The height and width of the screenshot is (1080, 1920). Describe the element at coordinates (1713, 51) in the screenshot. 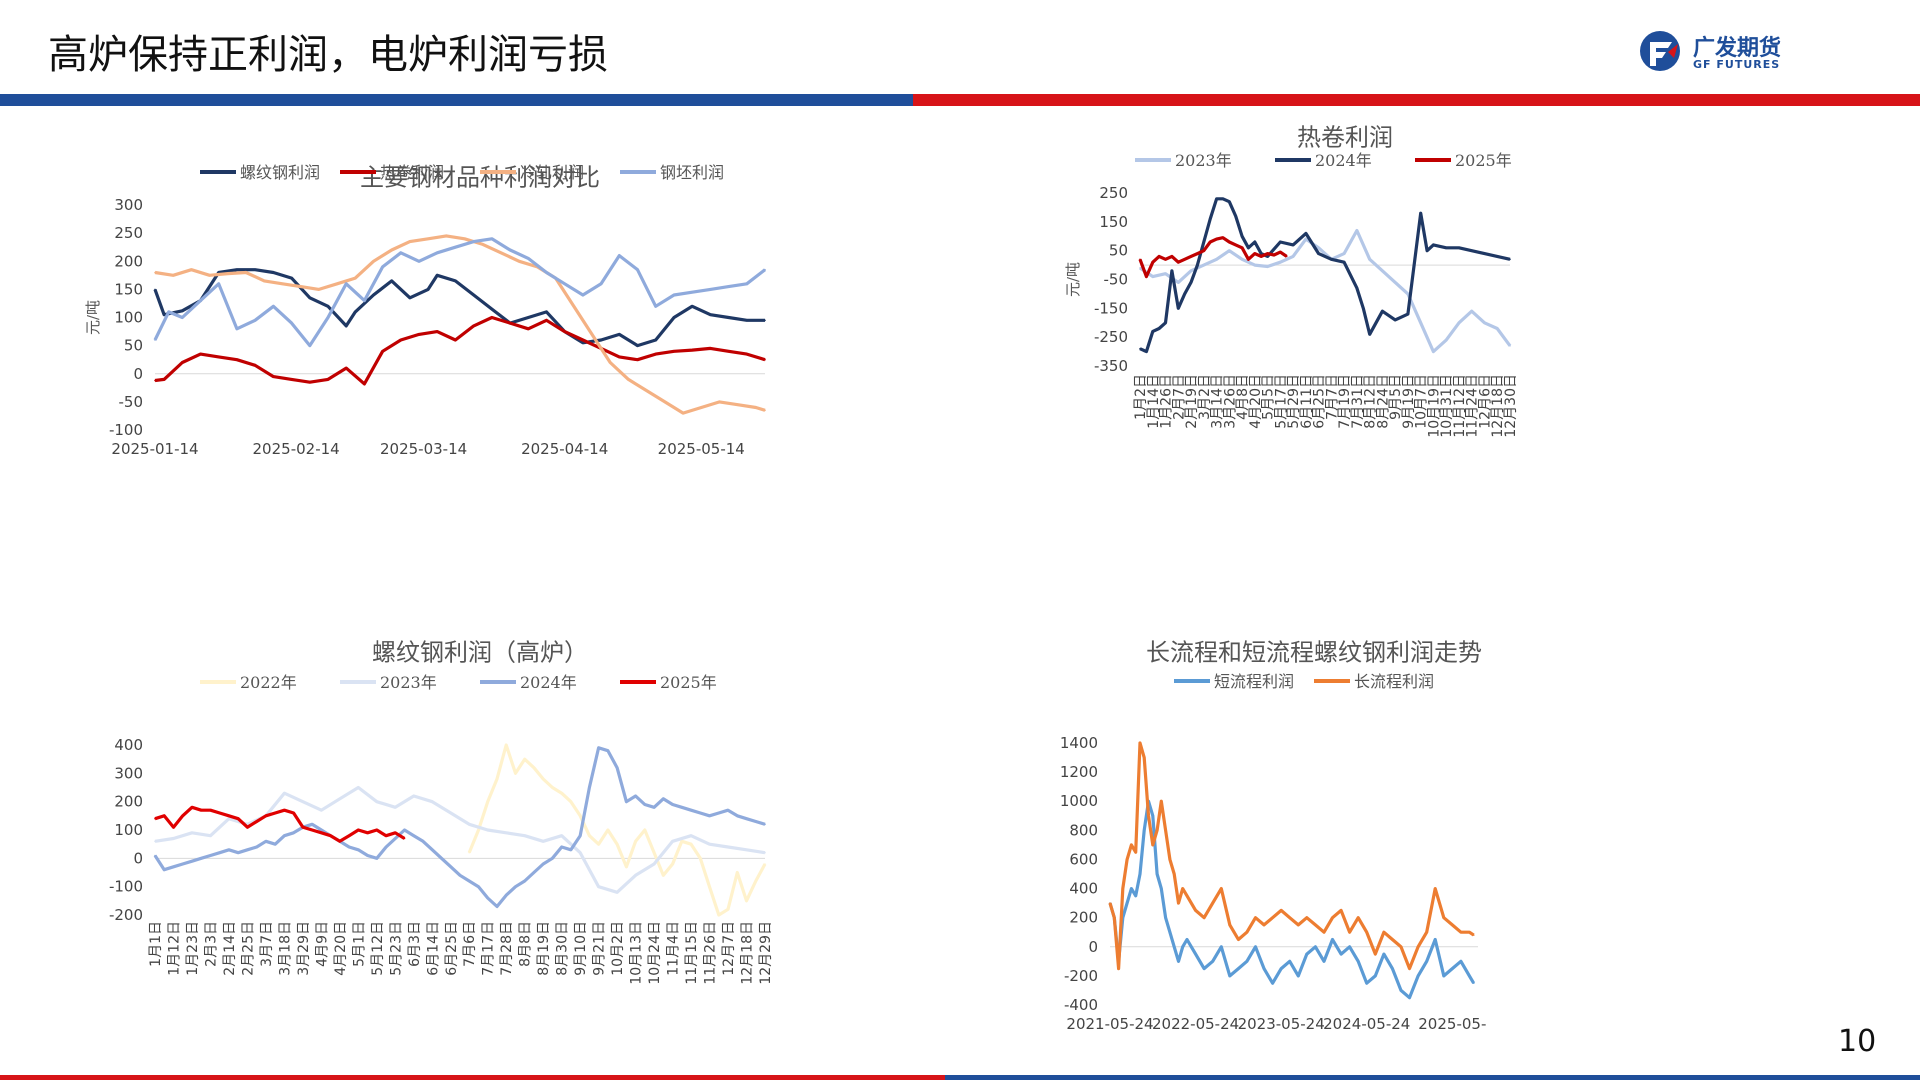

I see `gf-futures-logo: 广发期货 GF FUTURES` at that location.